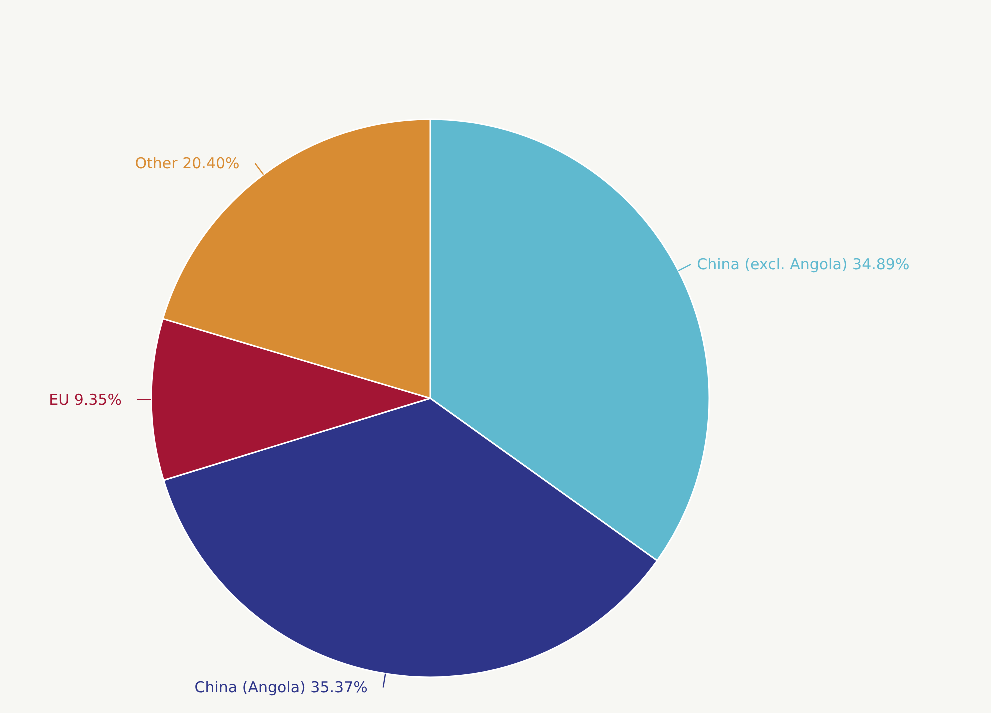 The image size is (991, 713). I want to click on slice-label: EU 9.35%, so click(85, 399).